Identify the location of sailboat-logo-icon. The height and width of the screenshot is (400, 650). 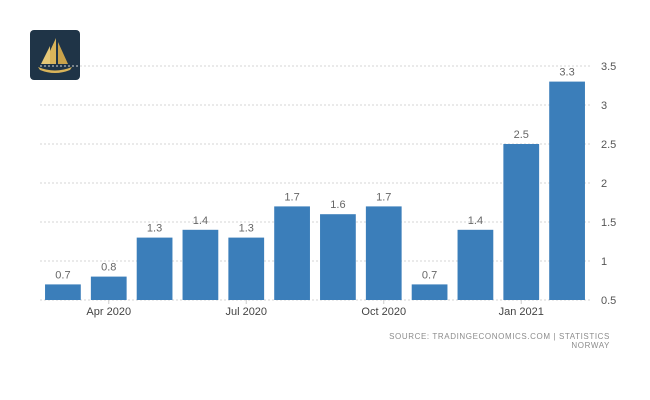
(55, 55).